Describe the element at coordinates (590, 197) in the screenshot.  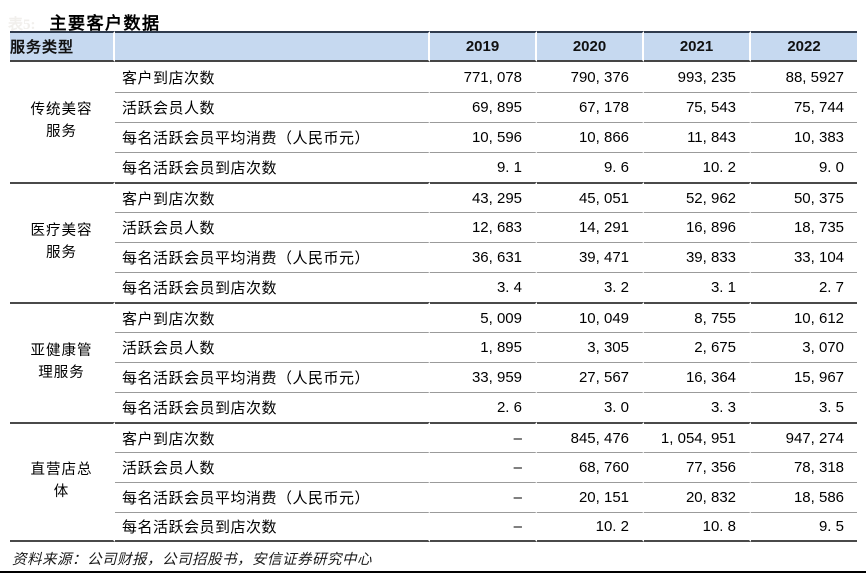
I see `value-cell: 45, 051` at that location.